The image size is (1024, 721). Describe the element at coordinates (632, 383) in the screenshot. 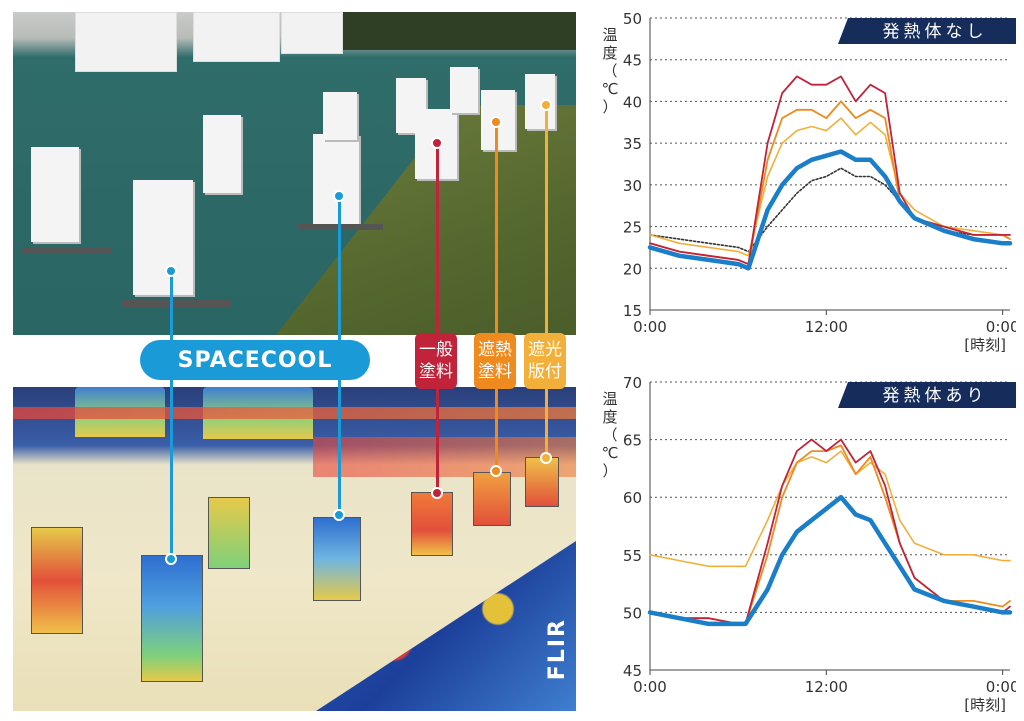

I see `y-tick-label: 70` at that location.